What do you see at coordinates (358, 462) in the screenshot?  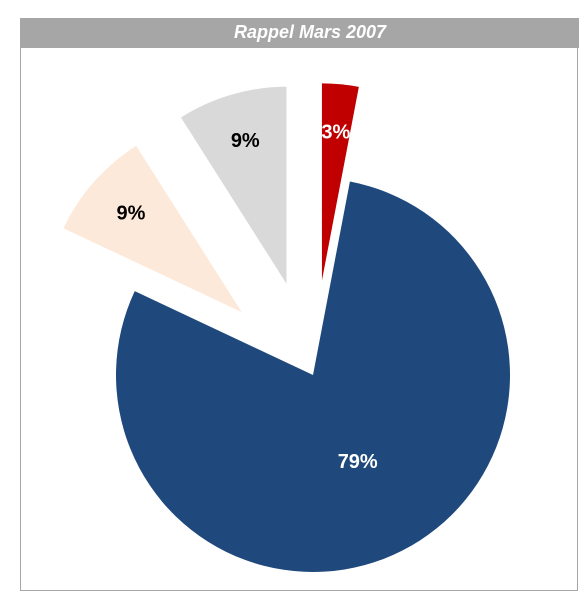 I see `data-label: 79%` at bounding box center [358, 462].